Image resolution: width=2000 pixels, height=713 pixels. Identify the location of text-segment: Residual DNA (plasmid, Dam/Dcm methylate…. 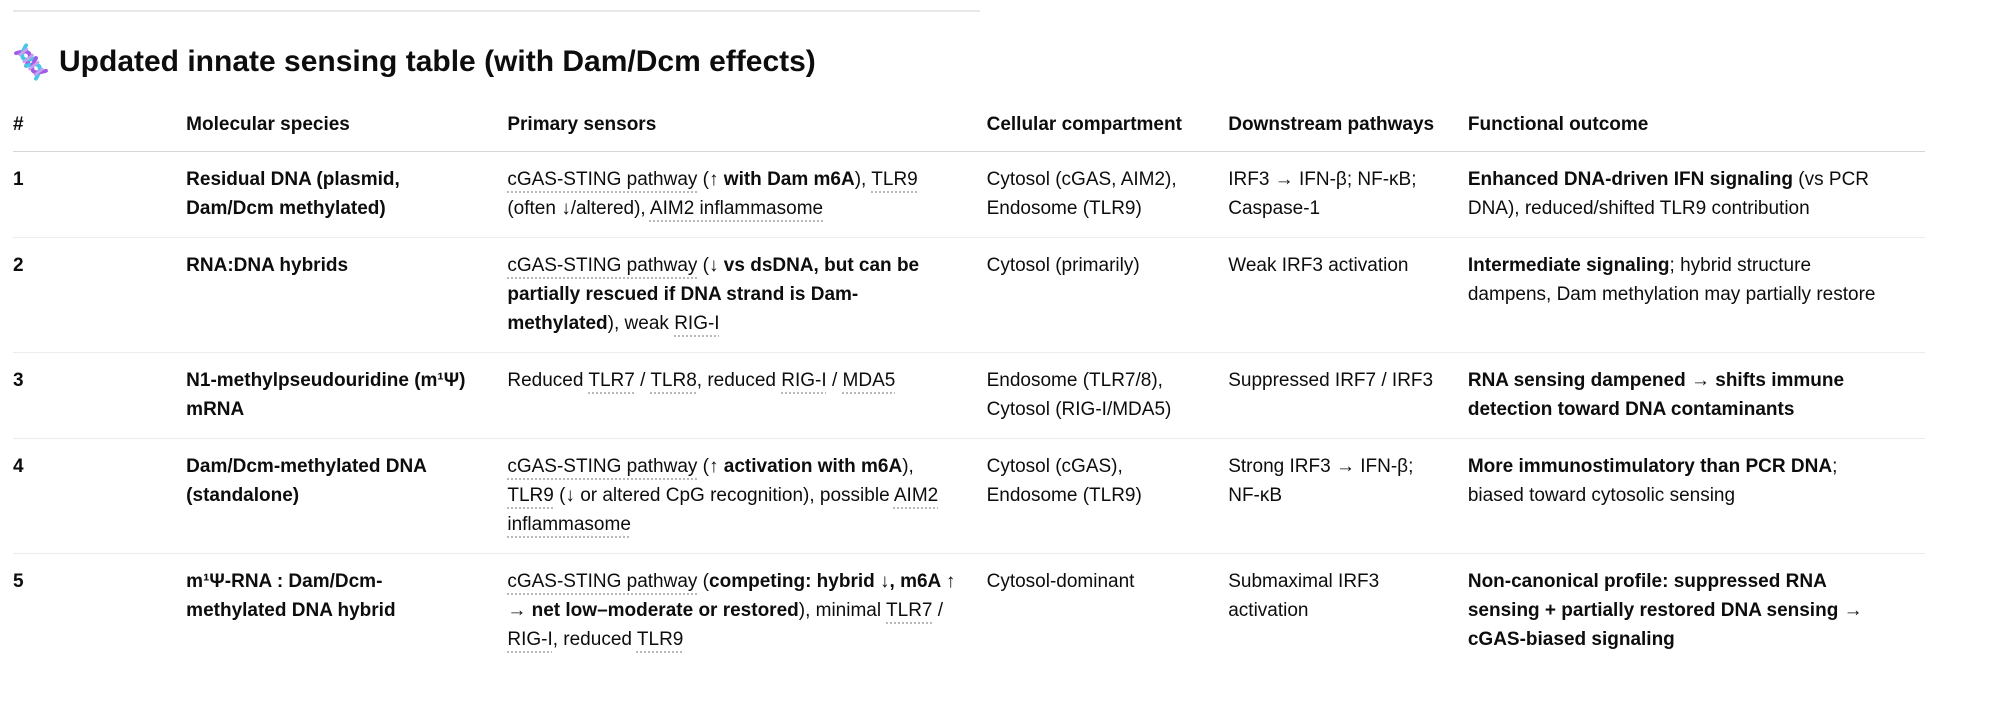
(293, 194).